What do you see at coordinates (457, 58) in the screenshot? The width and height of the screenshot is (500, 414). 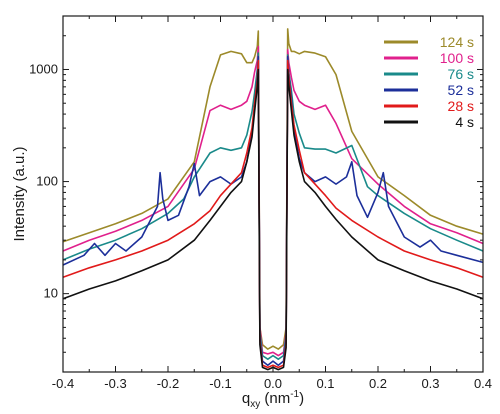 I see `legend-label: 100 s` at bounding box center [457, 58].